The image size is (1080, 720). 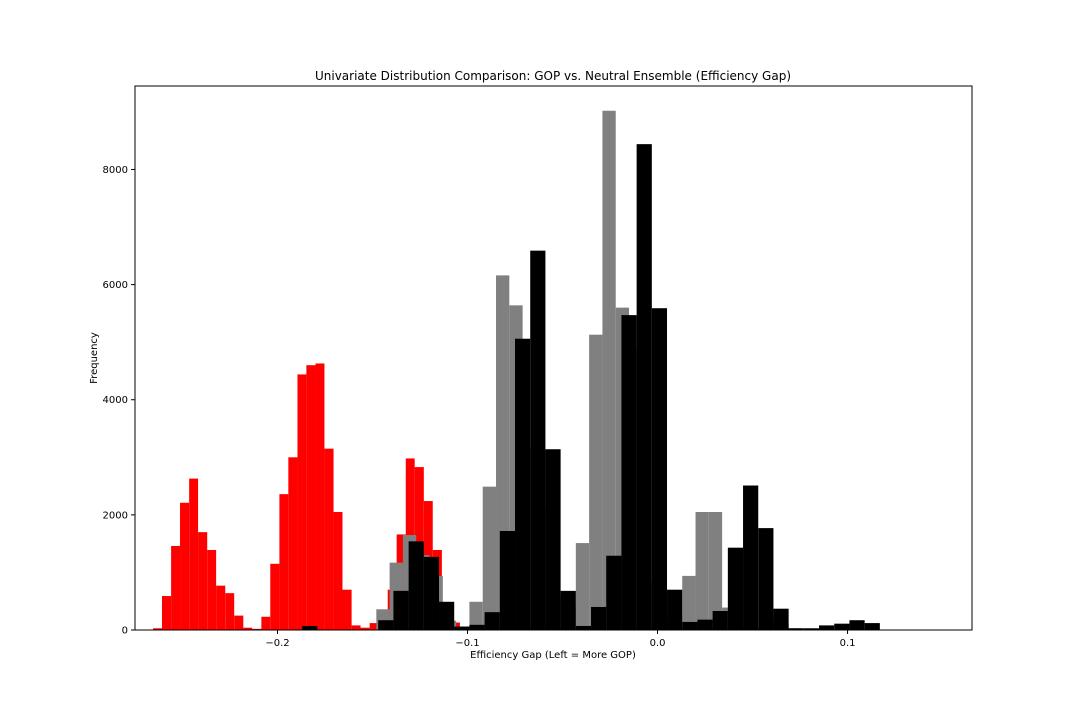 I want to click on y-tick-label: 4000, so click(x=115, y=400).